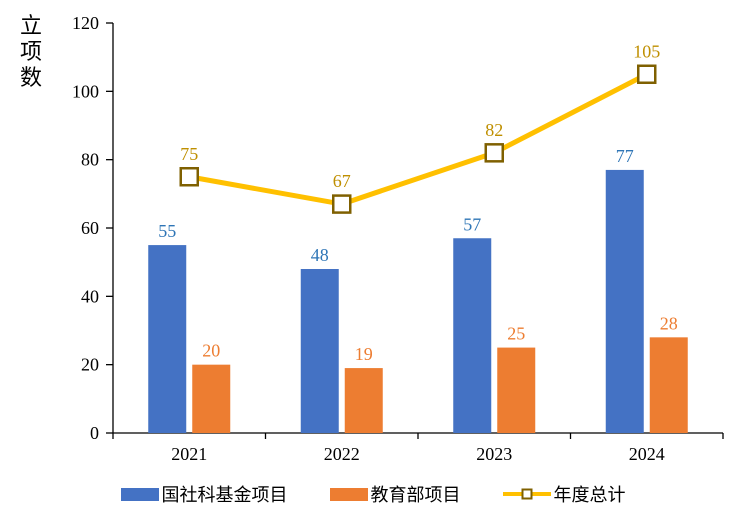 This screenshot has height=529, width=746. I want to click on line-value-label: 67, so click(342, 181).